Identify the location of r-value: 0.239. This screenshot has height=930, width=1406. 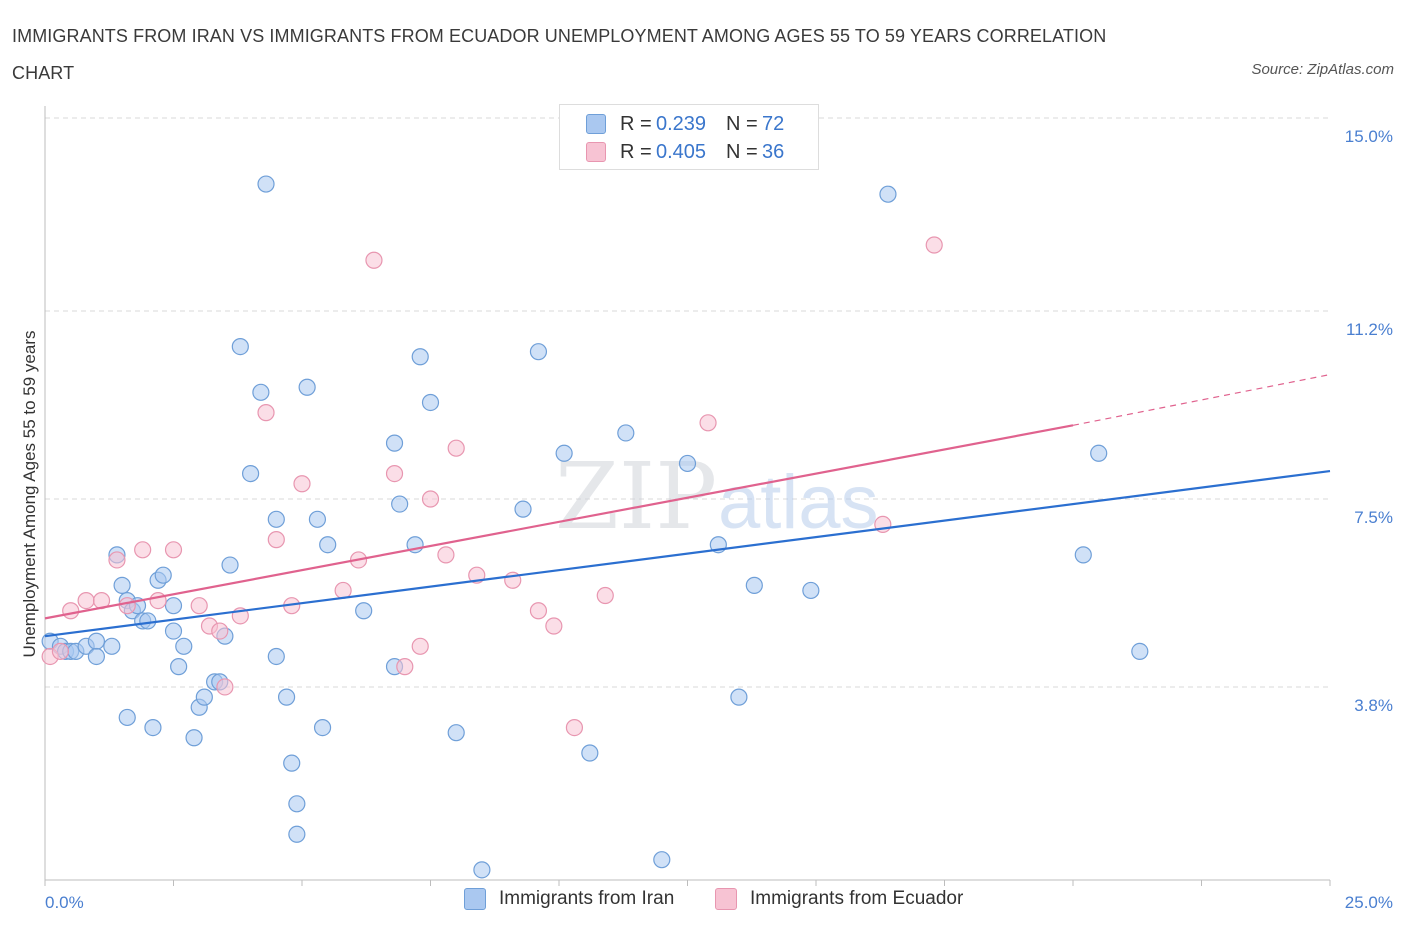
(681, 123).